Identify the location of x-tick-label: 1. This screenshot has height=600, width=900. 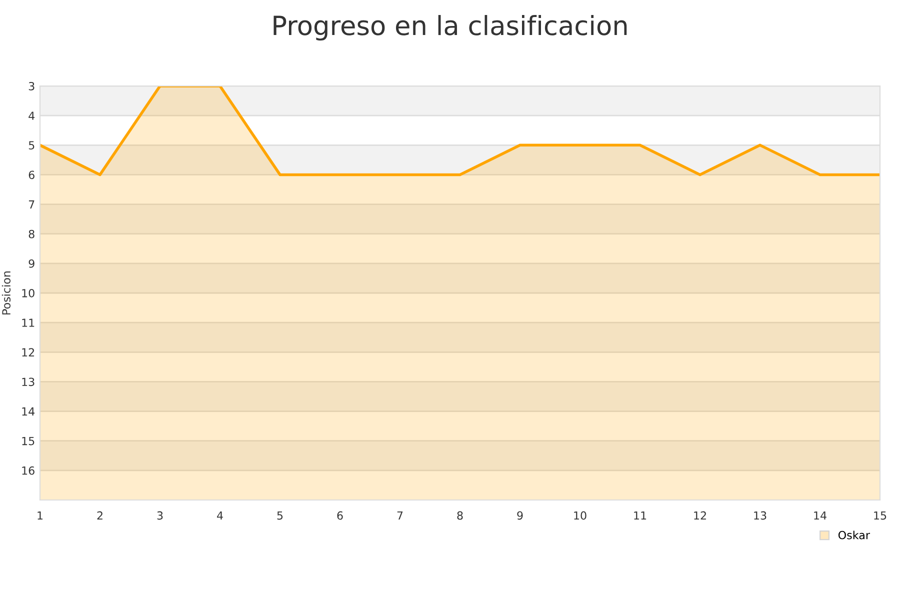
(40, 515).